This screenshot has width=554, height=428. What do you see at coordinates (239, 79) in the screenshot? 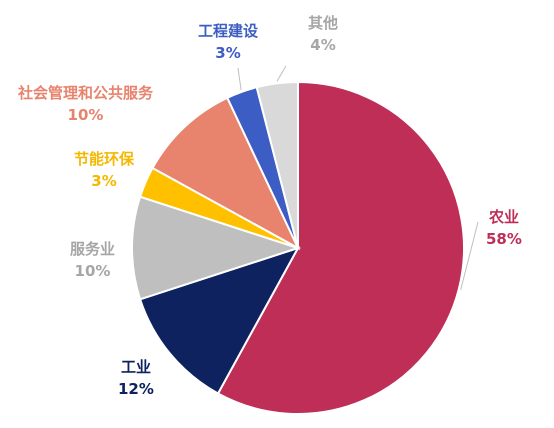
I see `leader-line-construction` at bounding box center [239, 79].